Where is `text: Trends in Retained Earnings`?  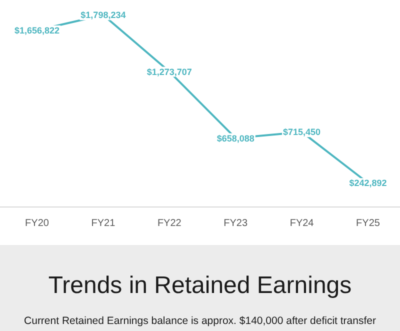
text: Trends in Retained Earnings is located at coordinates (200, 285).